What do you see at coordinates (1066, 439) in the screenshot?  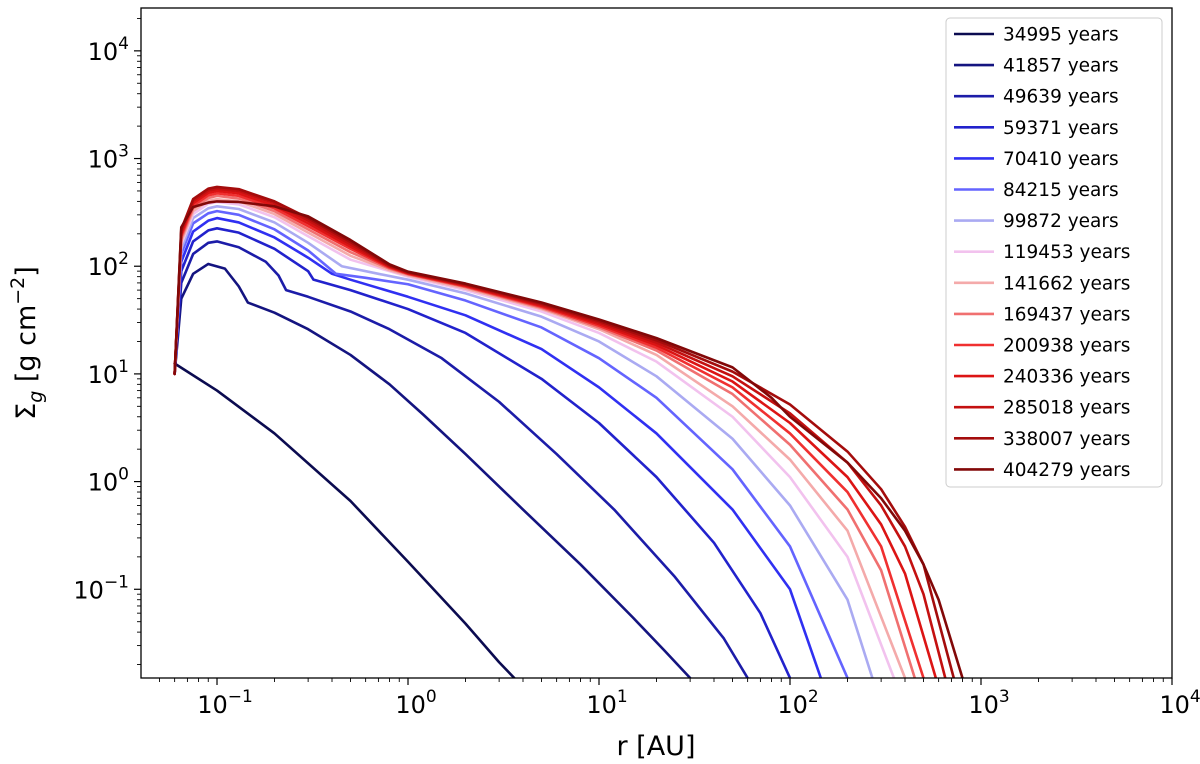 I see `legend-label-14: 338007 years` at bounding box center [1066, 439].